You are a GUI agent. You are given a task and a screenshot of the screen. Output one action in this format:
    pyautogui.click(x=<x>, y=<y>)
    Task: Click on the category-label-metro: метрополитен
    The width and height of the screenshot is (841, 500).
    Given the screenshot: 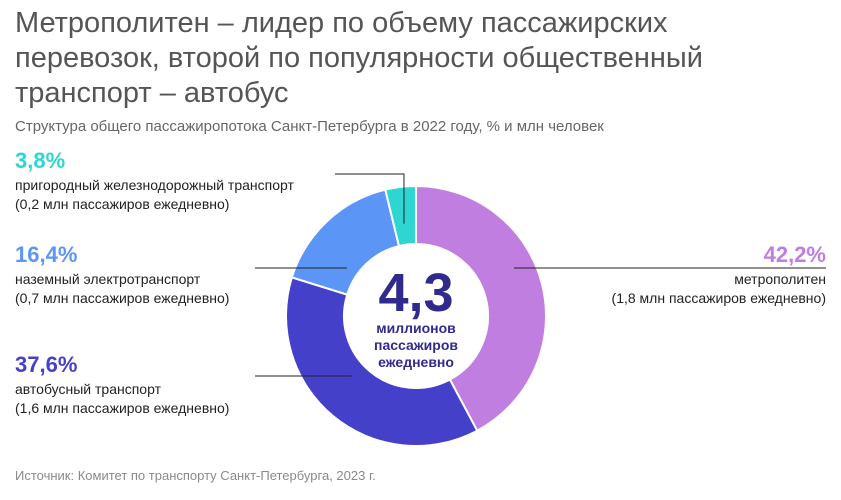 What is the action you would take?
    pyautogui.click(x=780, y=279)
    